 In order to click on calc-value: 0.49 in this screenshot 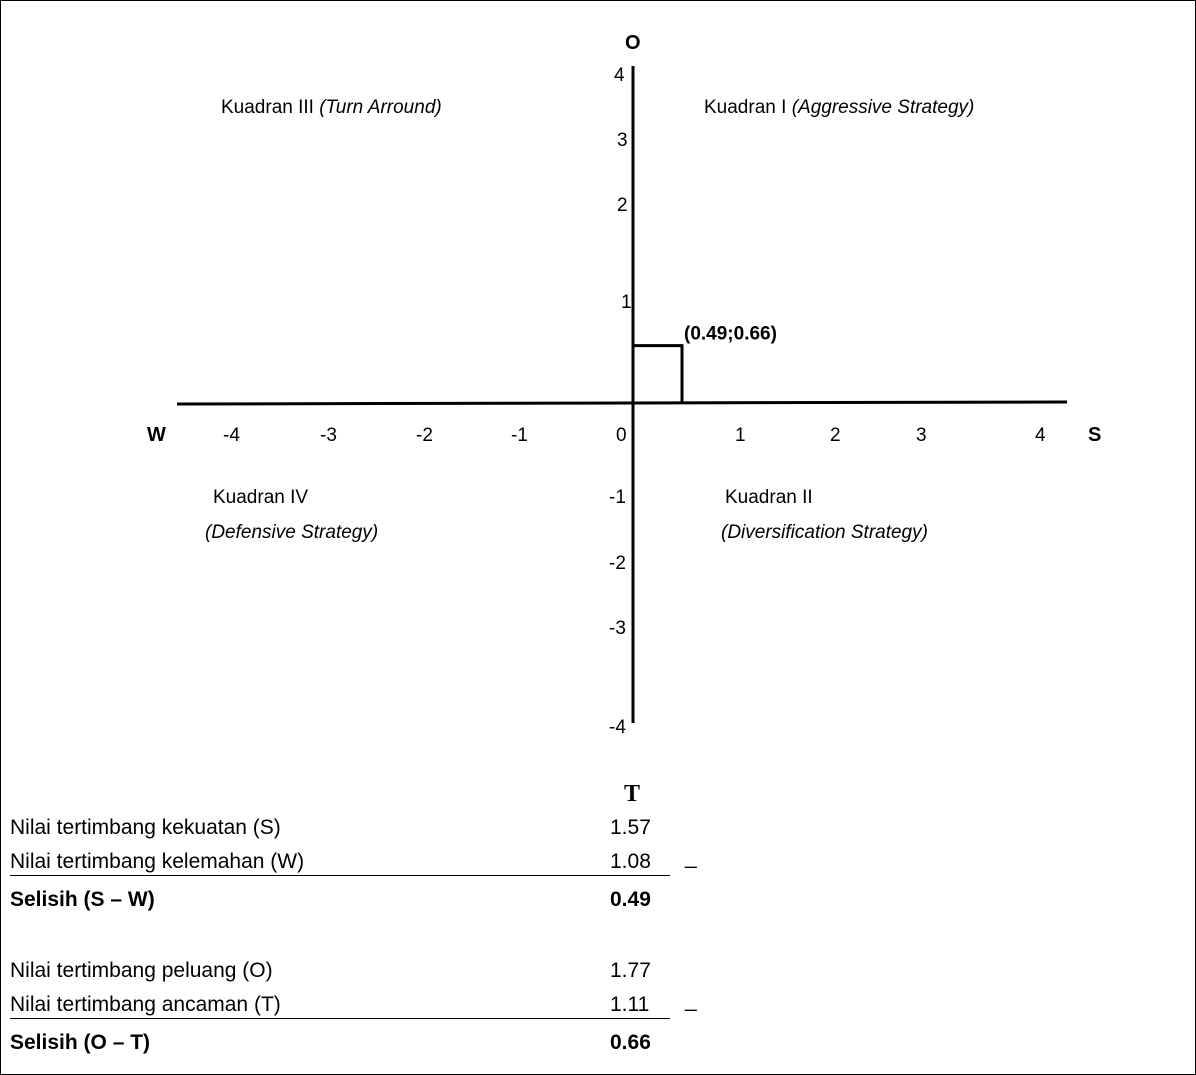, I will do `click(630, 899)`.